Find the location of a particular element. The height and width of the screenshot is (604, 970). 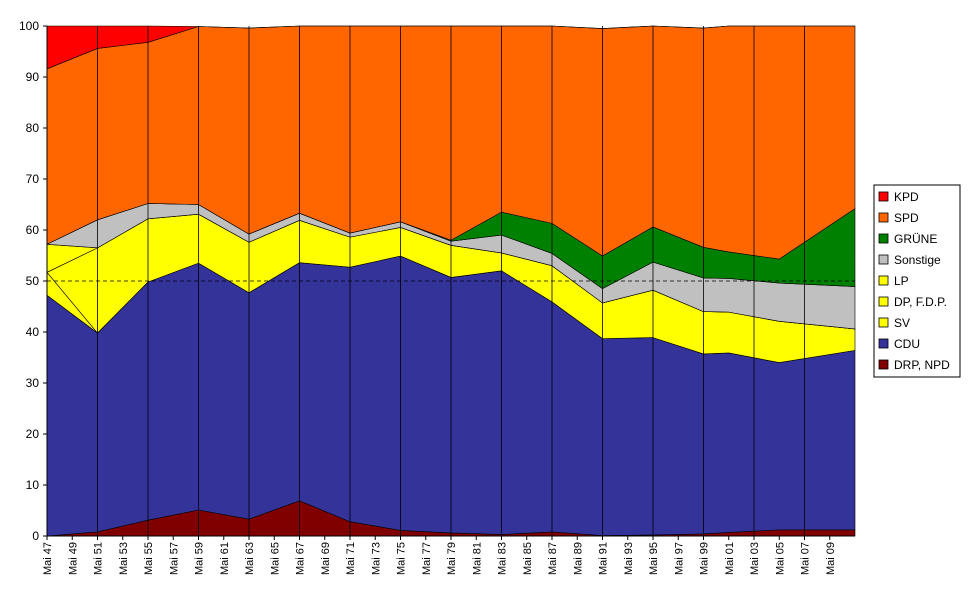

y-tick-label: 70 is located at coordinates (33, 179).